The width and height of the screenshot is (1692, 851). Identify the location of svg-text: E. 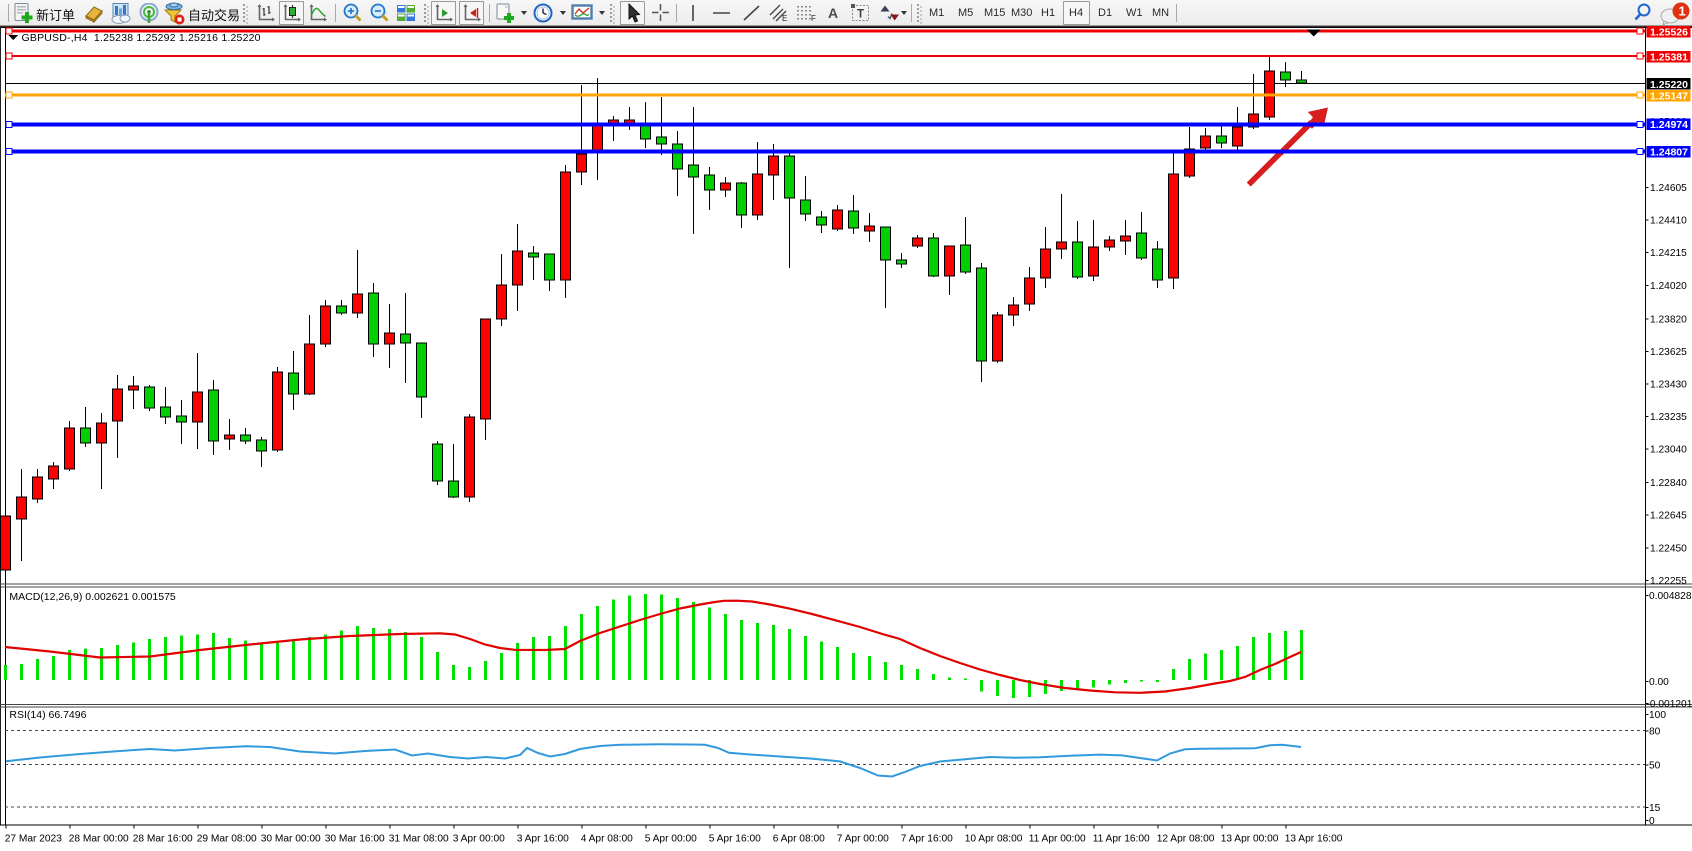
(784, 18).